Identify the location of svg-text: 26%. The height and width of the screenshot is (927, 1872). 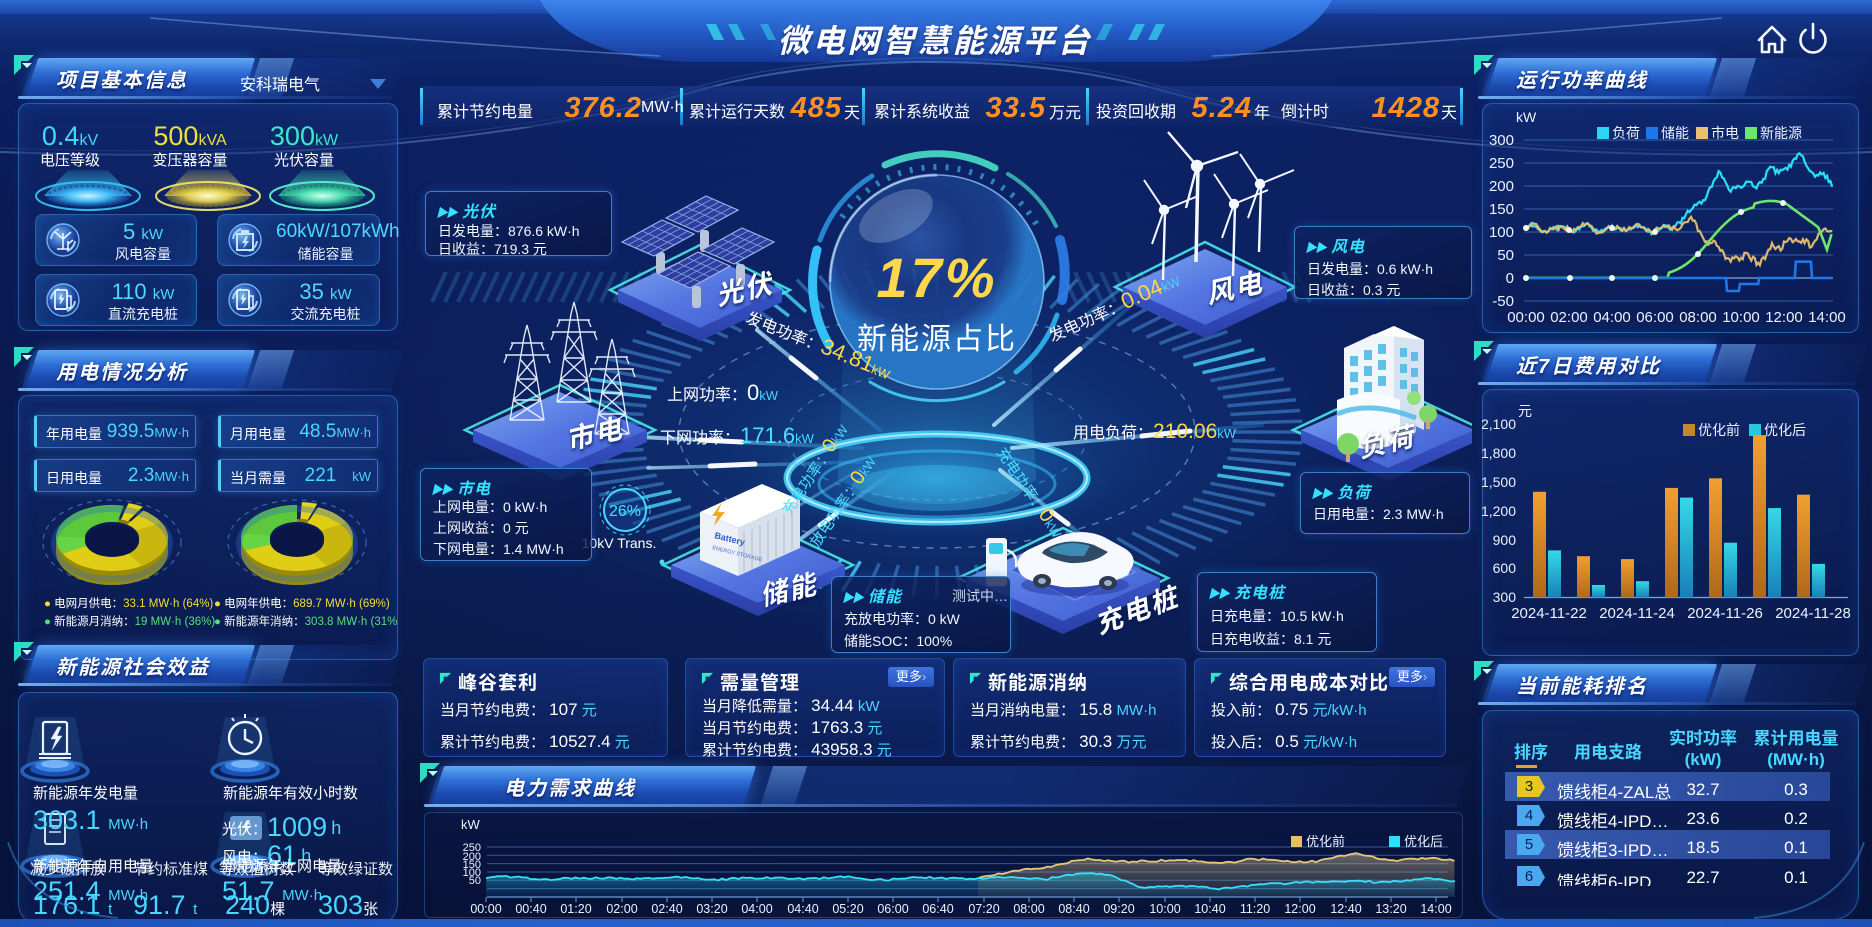
(625, 511).